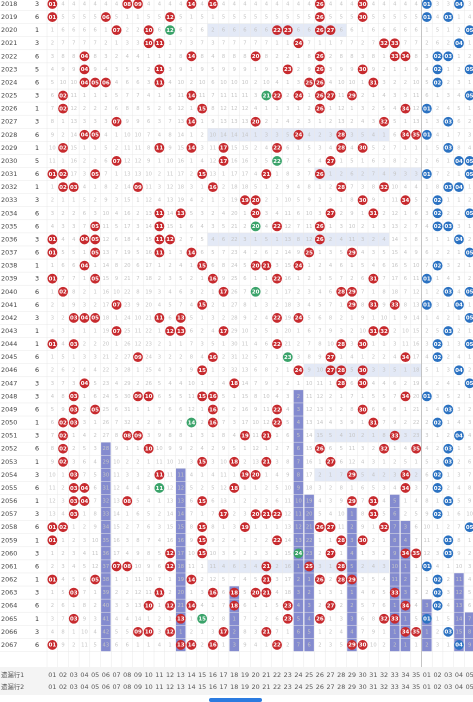 The height and width of the screenshot is (702, 473). I want to click on period-label: 2032, so click(9, 187).